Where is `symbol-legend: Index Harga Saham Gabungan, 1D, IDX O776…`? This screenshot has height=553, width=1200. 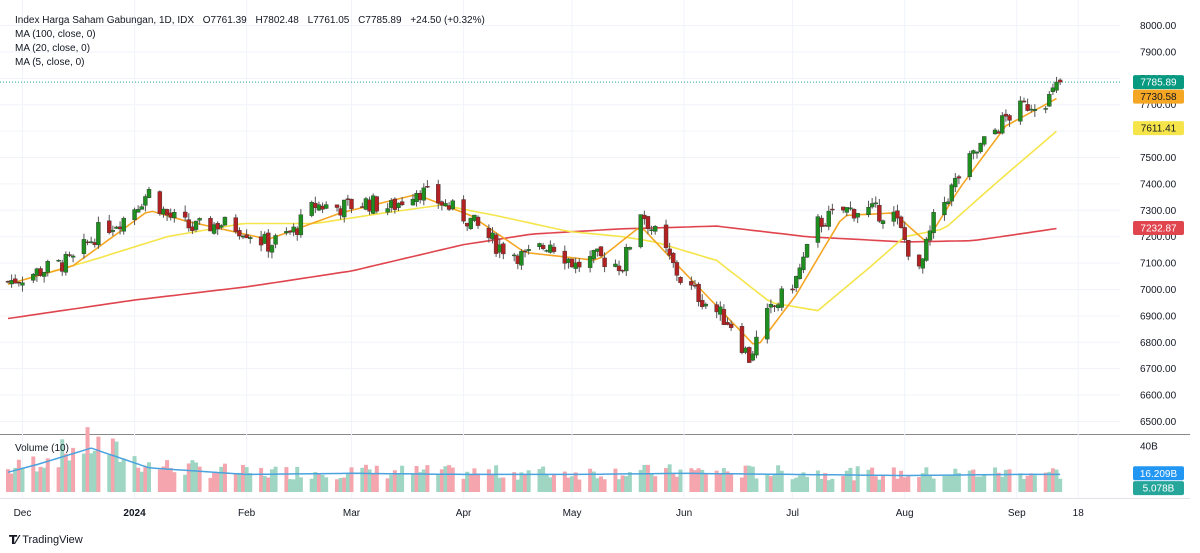
symbol-legend: Index Harga Saham Gabungan, 1D, IDX O776… is located at coordinates (253, 20).